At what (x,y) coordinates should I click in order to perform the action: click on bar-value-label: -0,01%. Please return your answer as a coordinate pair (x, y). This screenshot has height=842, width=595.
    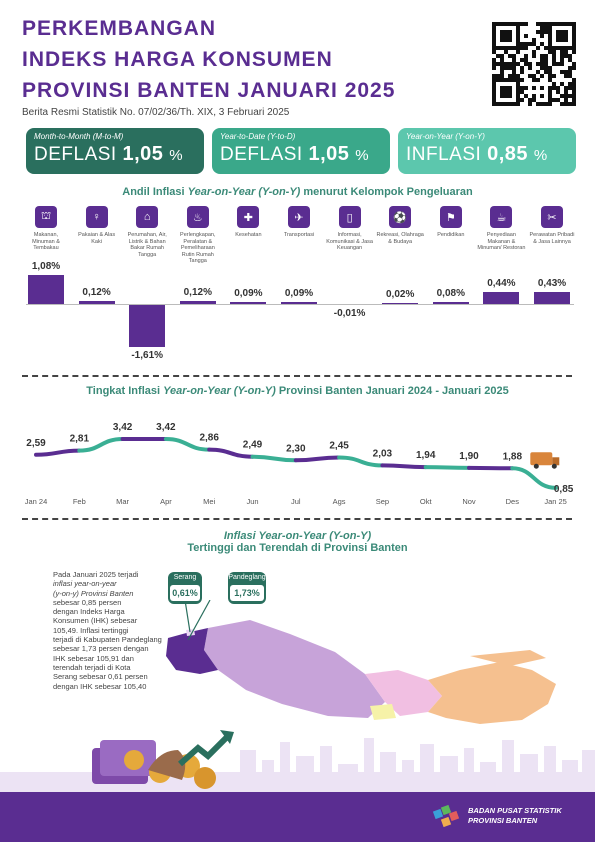
    Looking at the image, I should click on (349, 313).